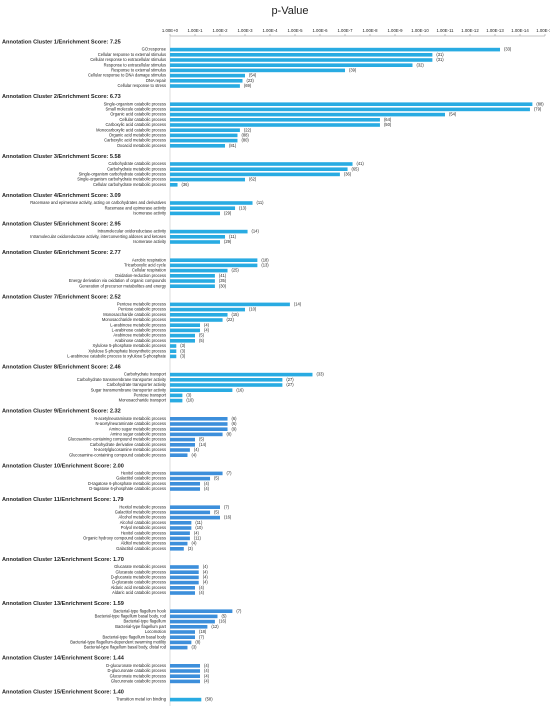 This screenshot has height=709, width=550. I want to click on x-tick-label: 1.00E-7, so click(345, 30).